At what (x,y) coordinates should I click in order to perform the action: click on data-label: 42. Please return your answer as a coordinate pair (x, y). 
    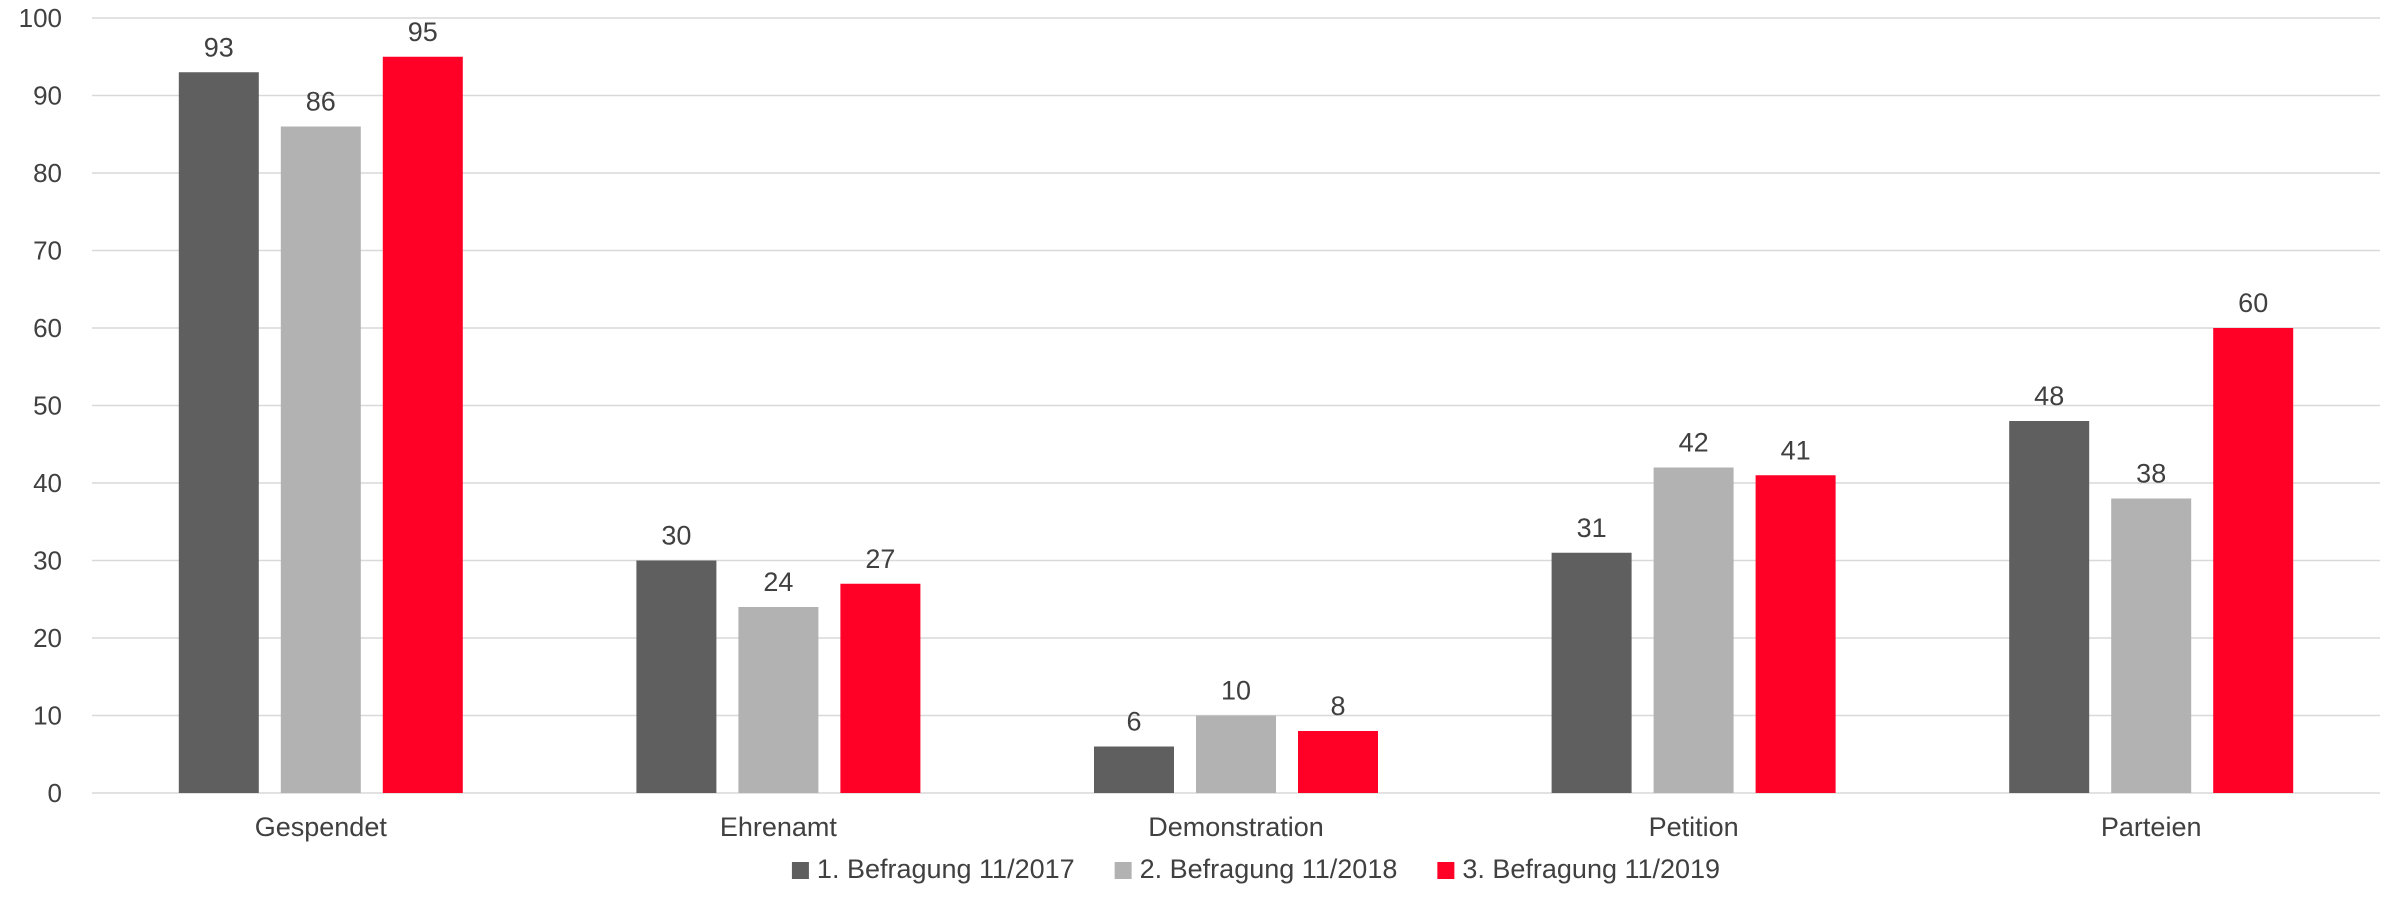
    Looking at the image, I should click on (1694, 443).